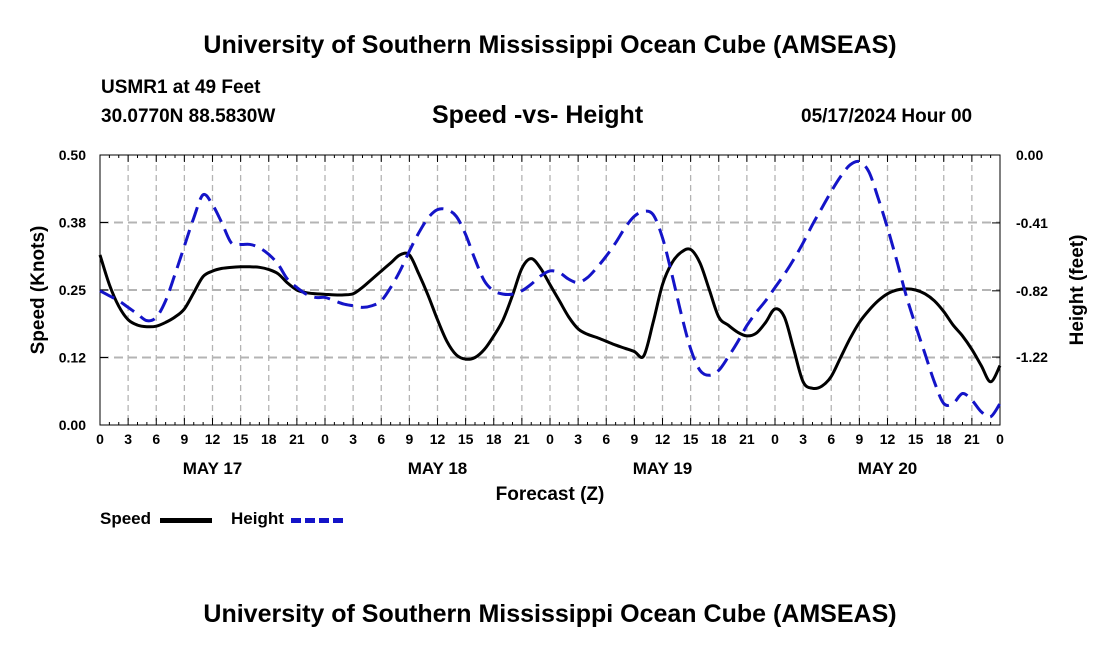 The image size is (1100, 650). What do you see at coordinates (888, 468) in the screenshot?
I see `day-label: MAY 20` at bounding box center [888, 468].